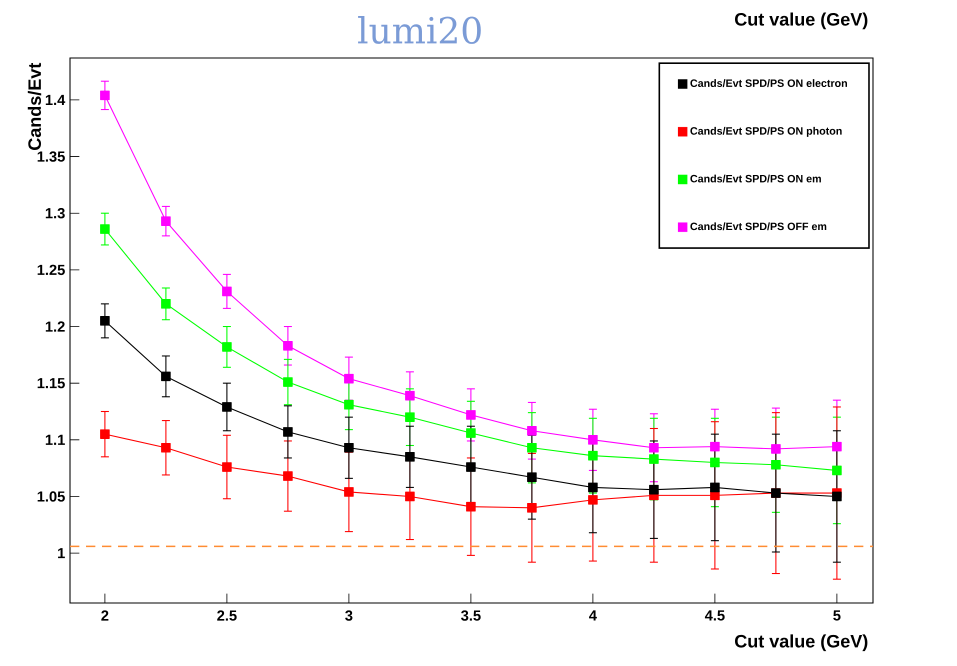  Describe the element at coordinates (104, 615) in the screenshot. I see `x-tick-label: 2` at that location.